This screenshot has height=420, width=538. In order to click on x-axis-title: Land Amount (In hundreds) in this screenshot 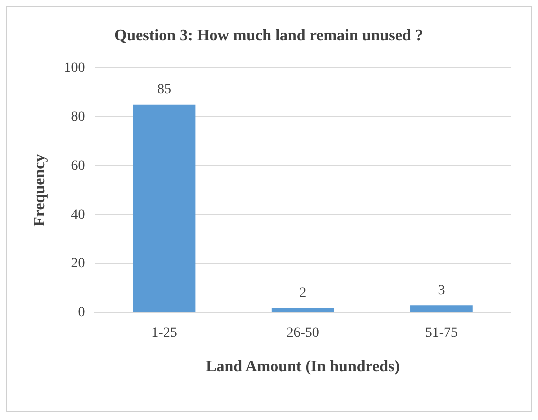, I will do `click(303, 367)`.